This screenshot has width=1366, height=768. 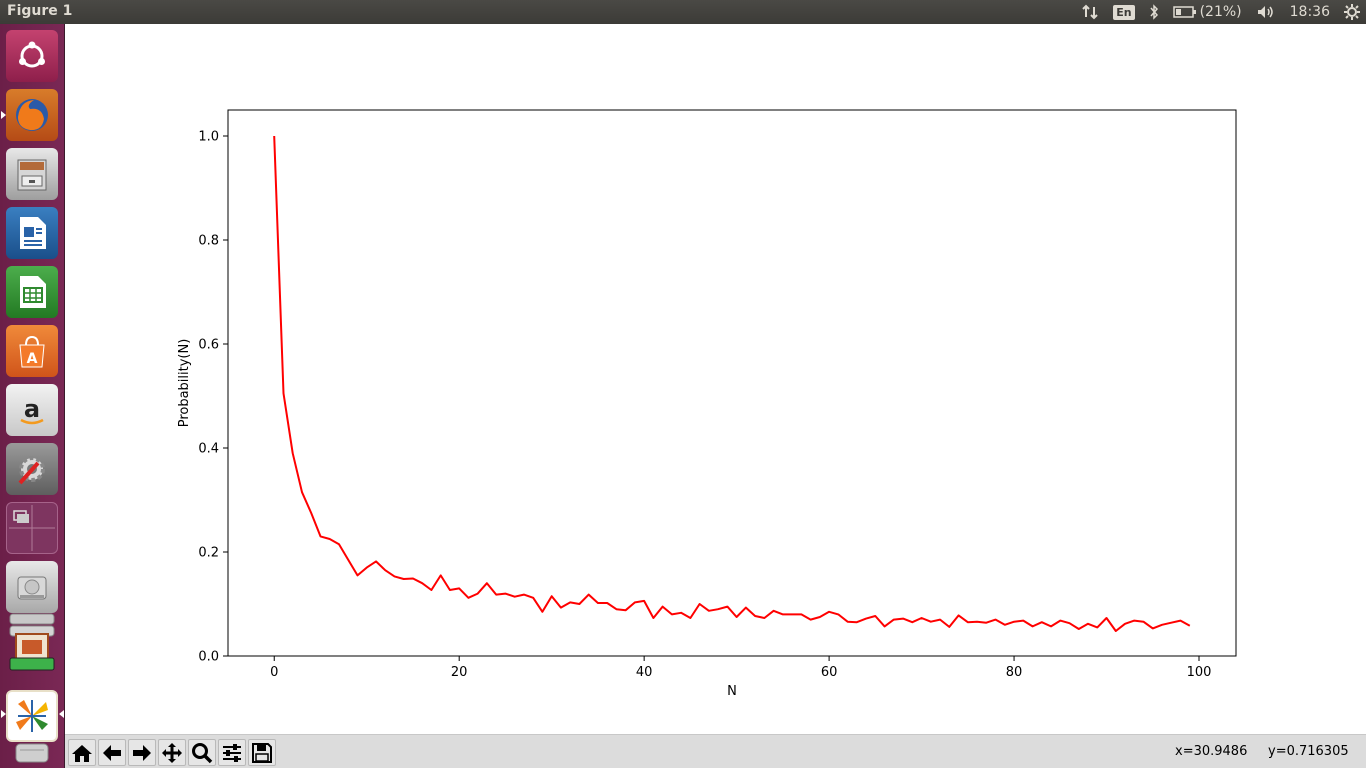 What do you see at coordinates (644, 672) in the screenshot?
I see `x-tick-label: 40` at bounding box center [644, 672].